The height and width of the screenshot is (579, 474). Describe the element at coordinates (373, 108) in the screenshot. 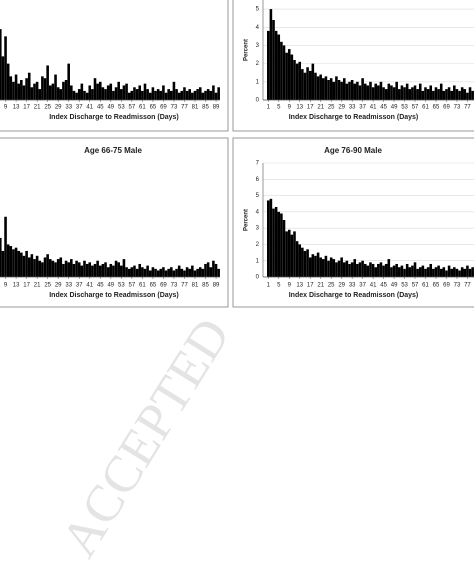

I see `x-tick-label: 41` at that location.